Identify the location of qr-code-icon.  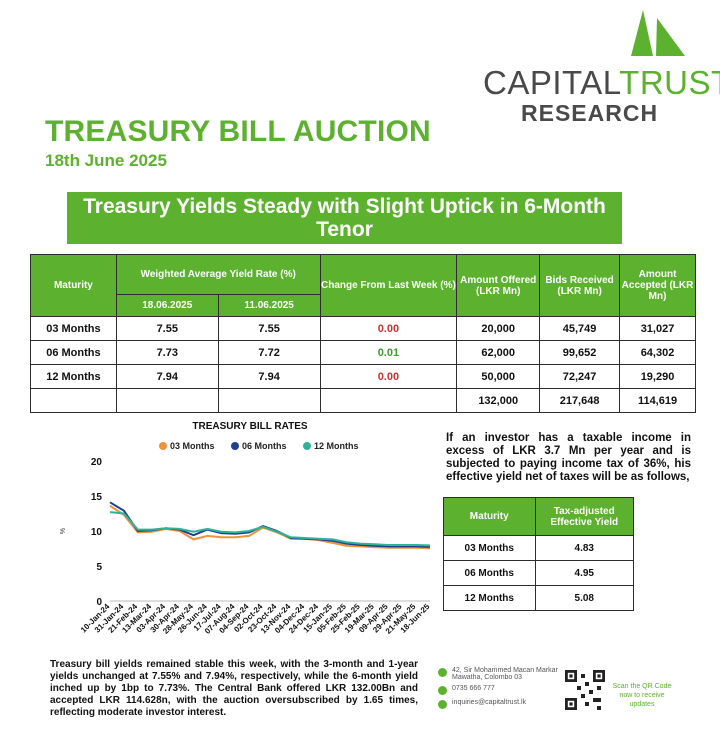
(585, 690).